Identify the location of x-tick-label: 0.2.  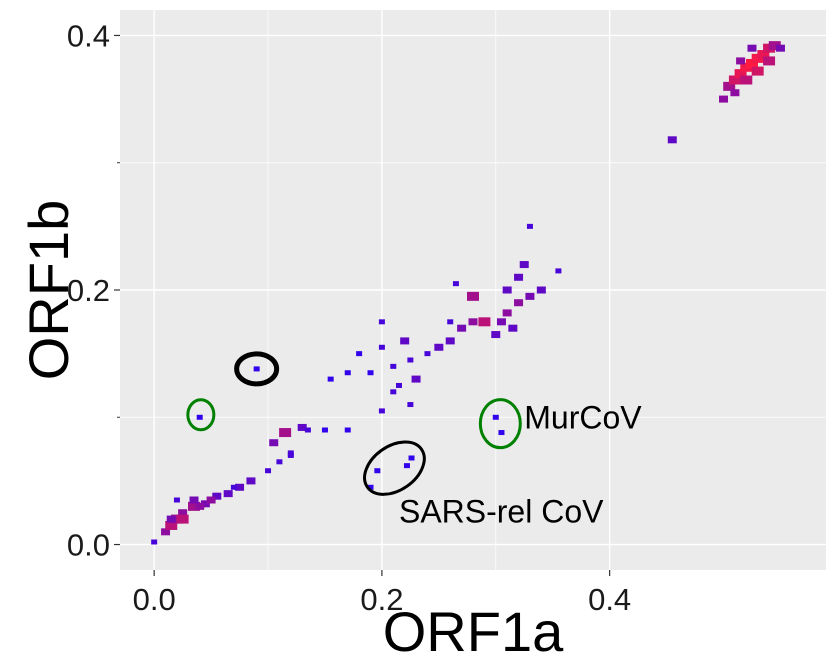
(381, 599).